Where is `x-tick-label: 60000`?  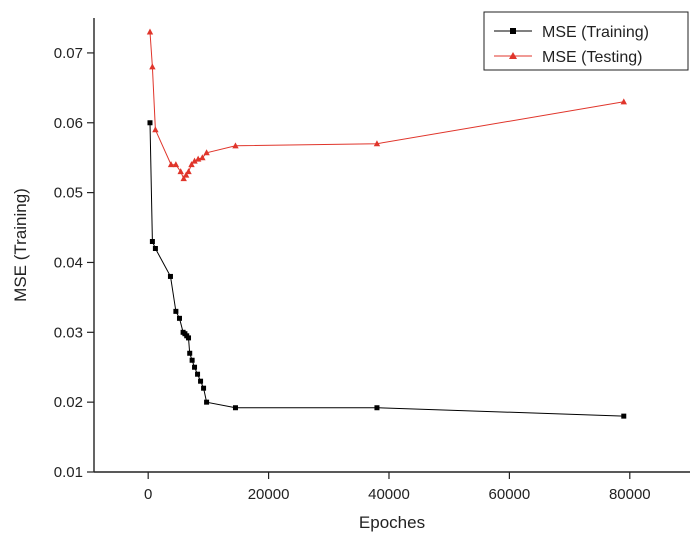
x-tick-label: 60000 is located at coordinates (510, 494).